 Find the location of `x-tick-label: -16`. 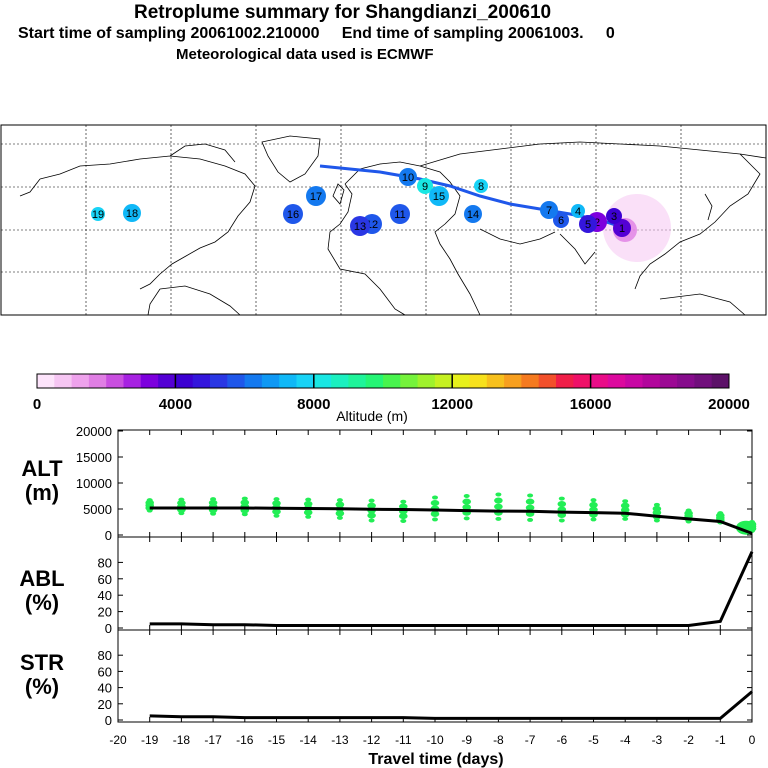

x-tick-label: -16 is located at coordinates (245, 740).